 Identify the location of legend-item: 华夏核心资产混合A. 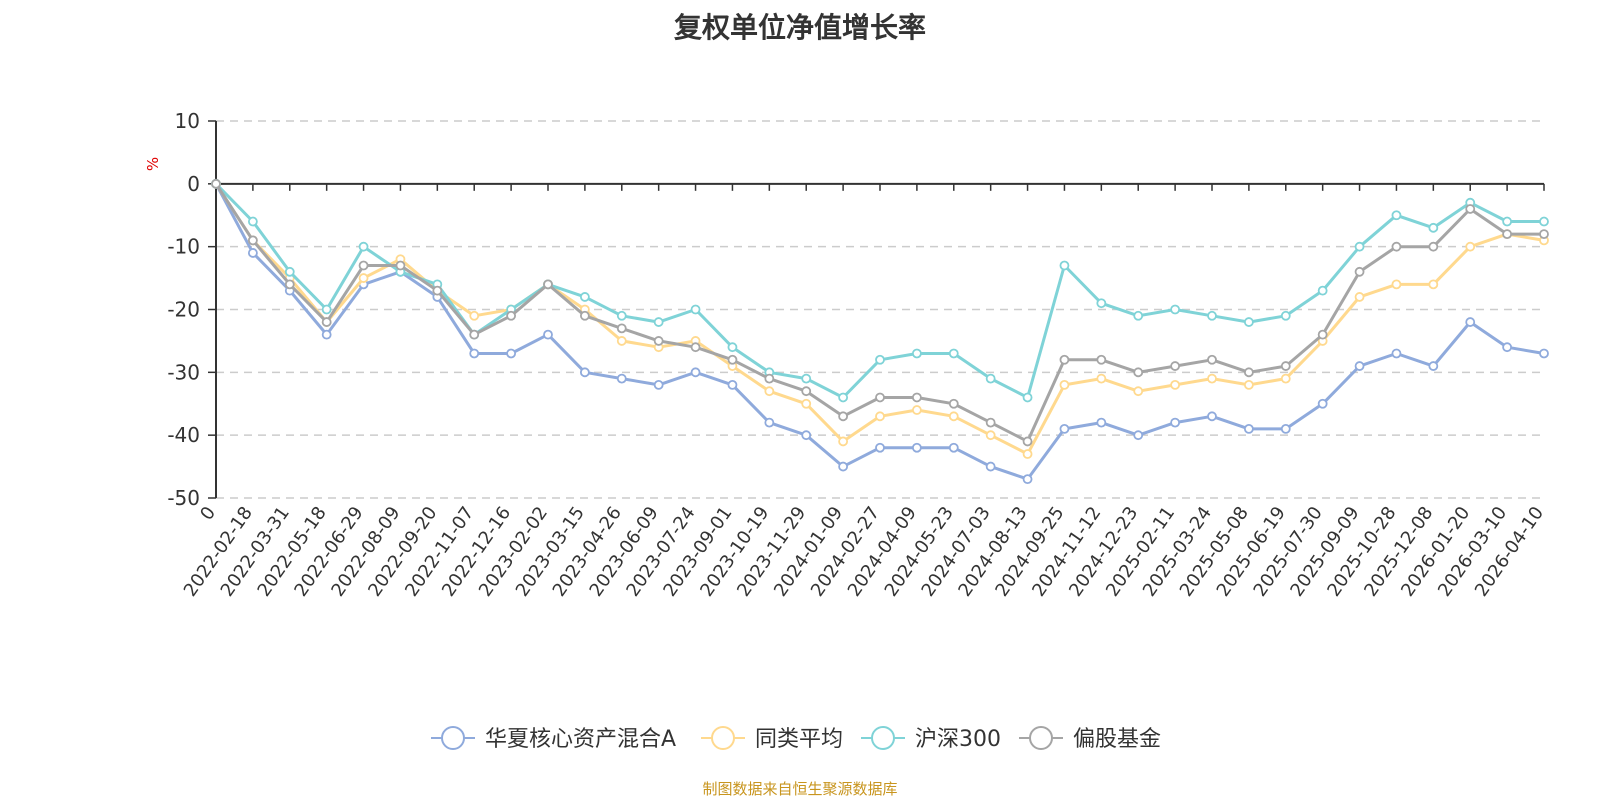
(553, 739).